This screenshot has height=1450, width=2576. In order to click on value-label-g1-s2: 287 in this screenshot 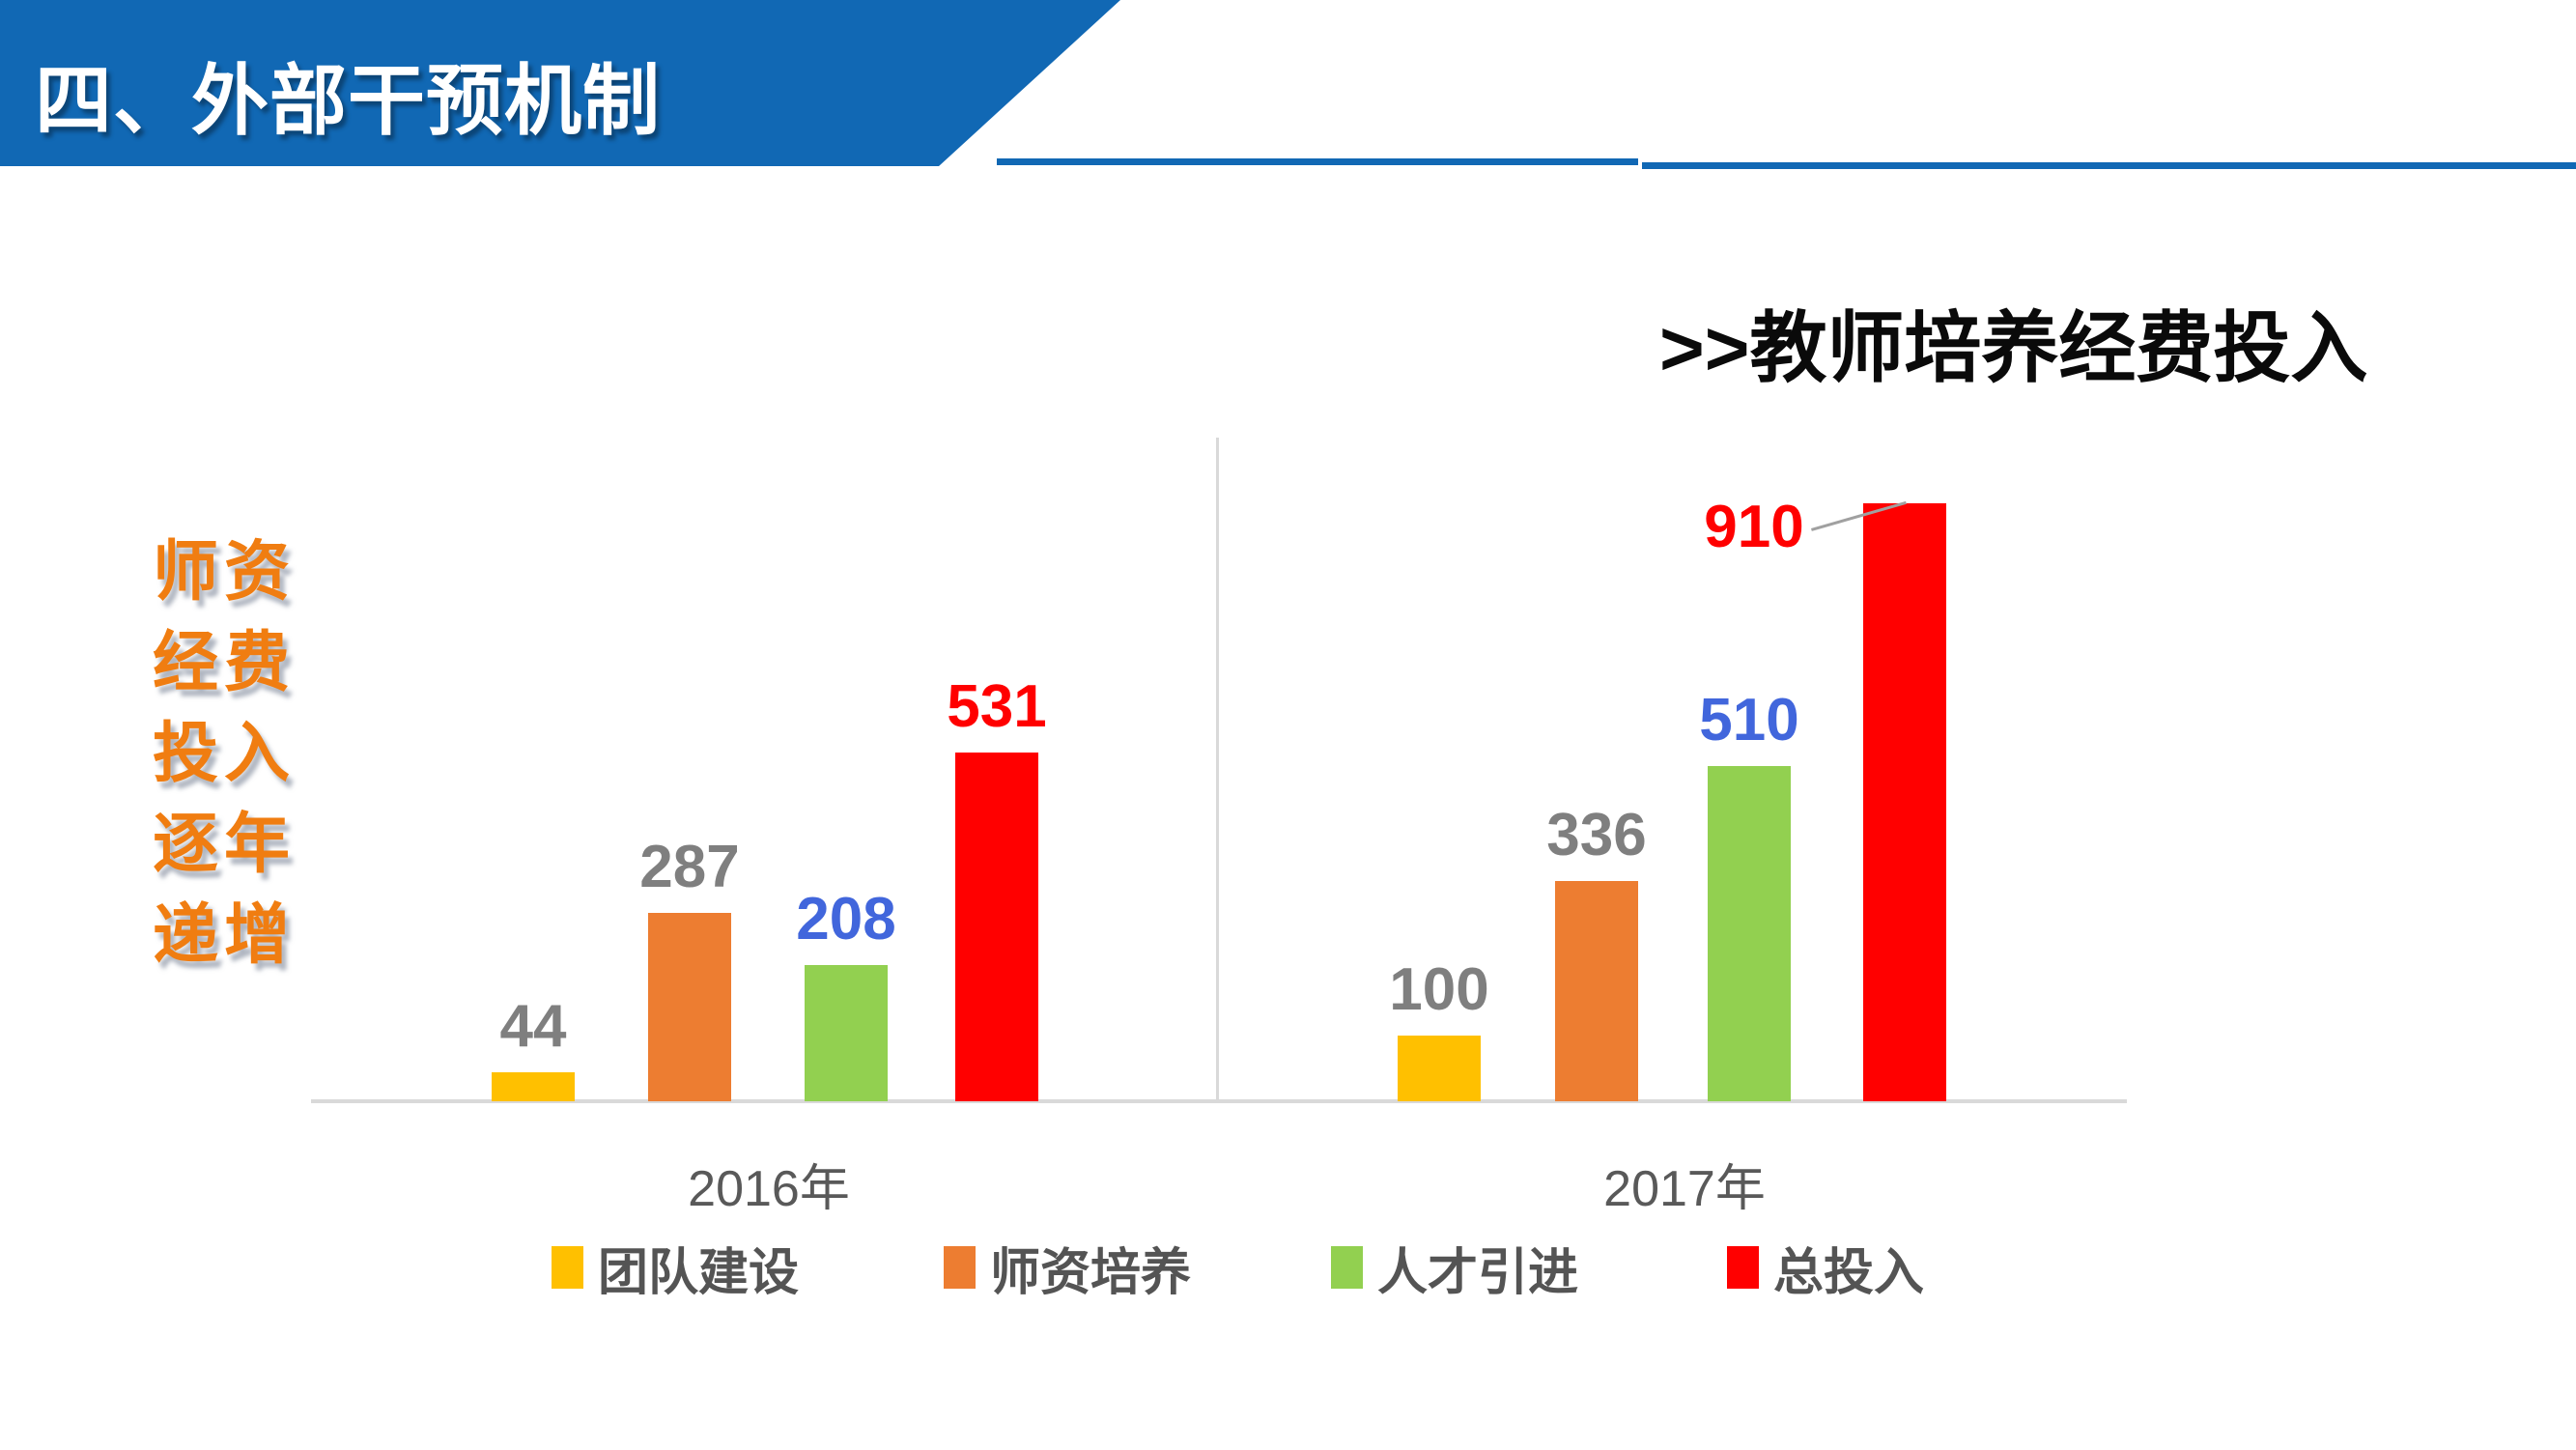, I will do `click(689, 867)`.